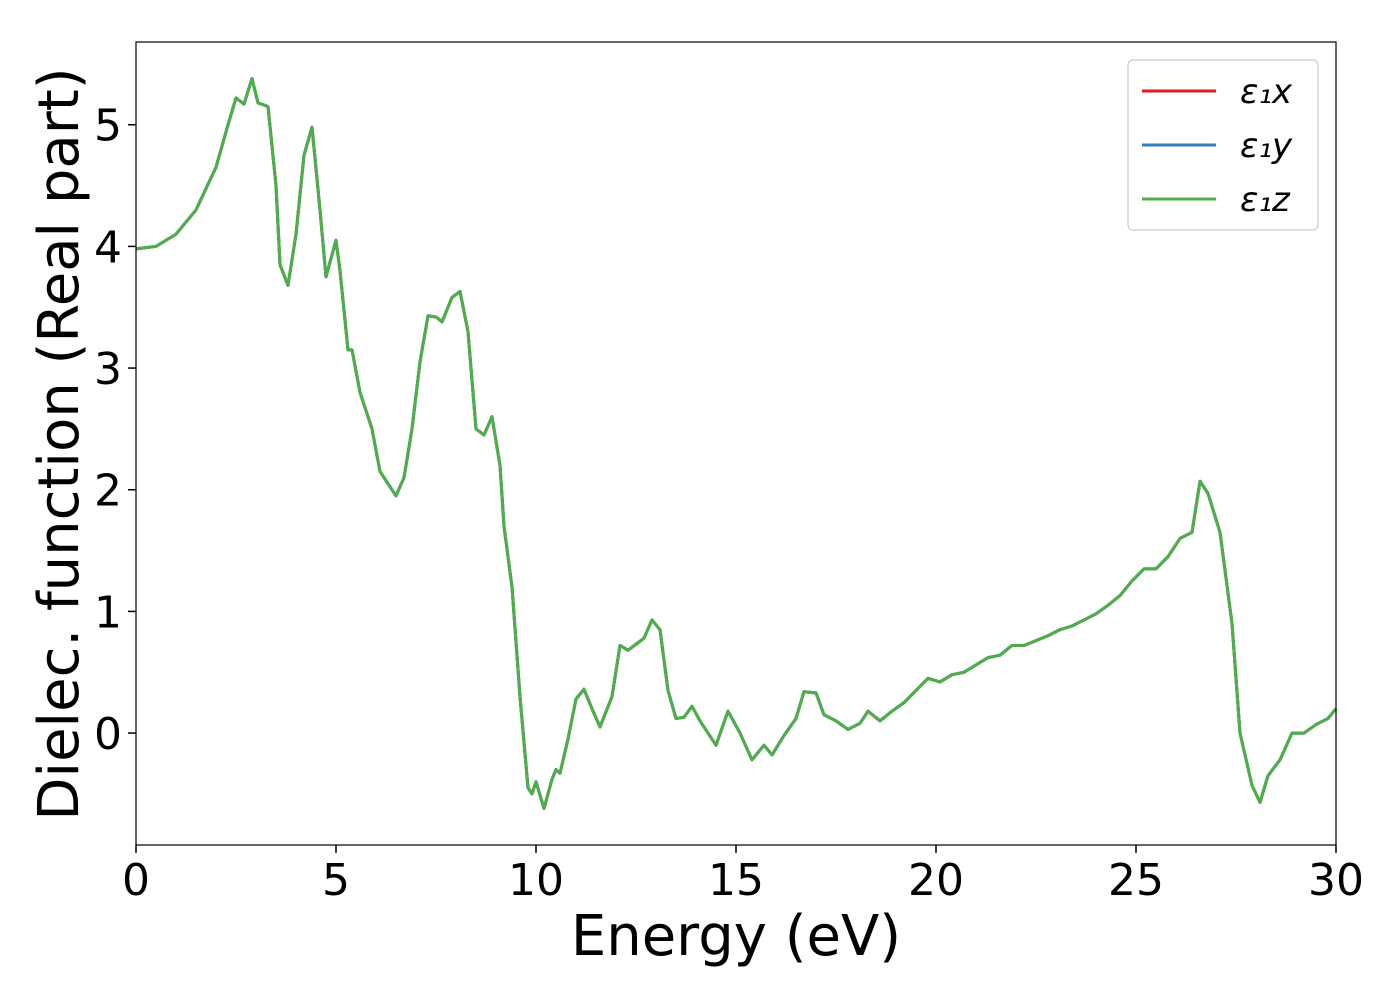 The width and height of the screenshot is (1400, 1000). Describe the element at coordinates (108, 612) in the screenshot. I see `y-tick-label: 1` at that location.